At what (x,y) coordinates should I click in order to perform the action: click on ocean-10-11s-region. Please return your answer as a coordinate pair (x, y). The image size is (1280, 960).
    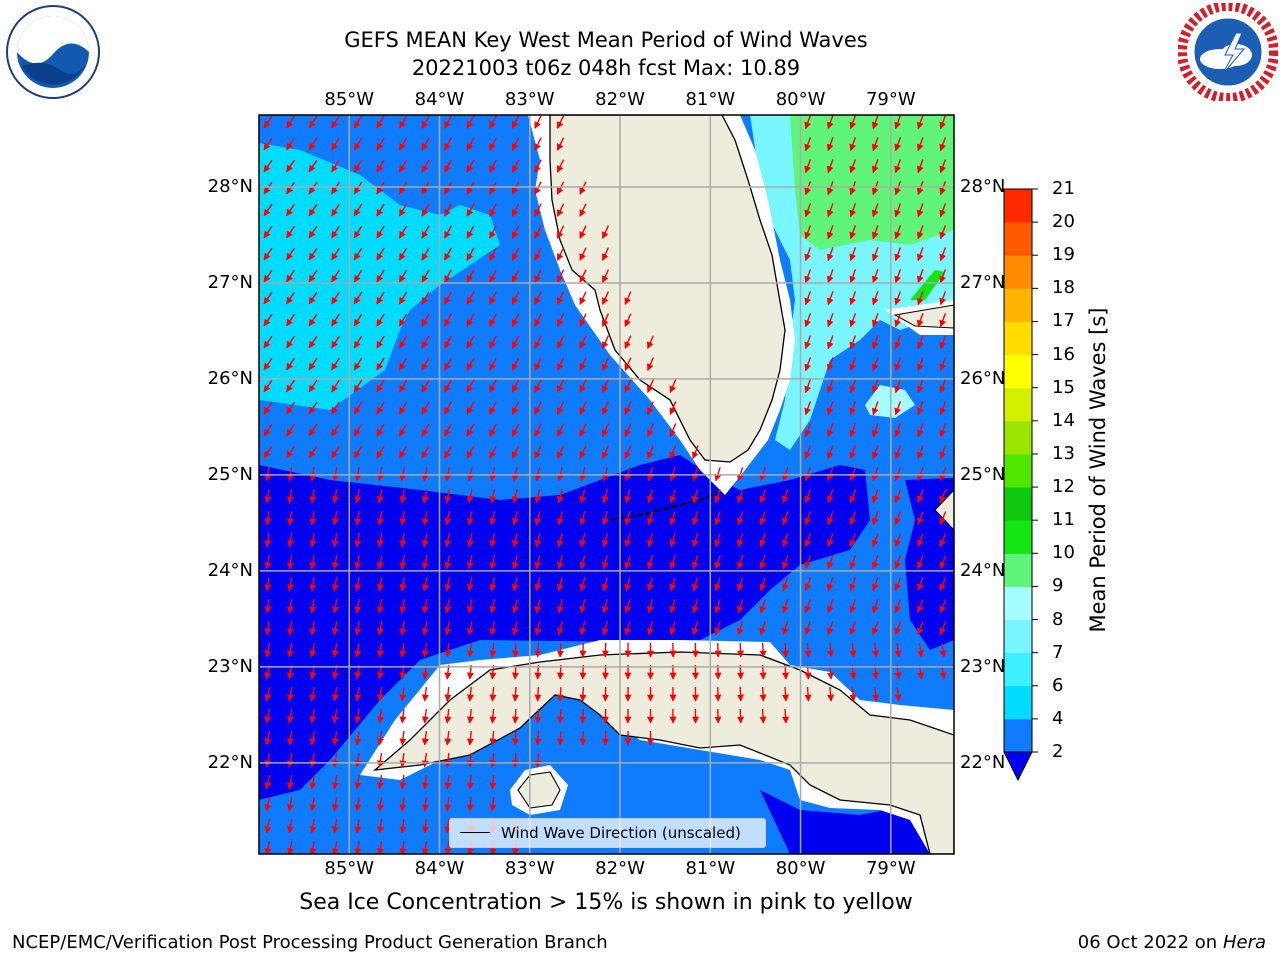
    Looking at the image, I should click on (927, 285).